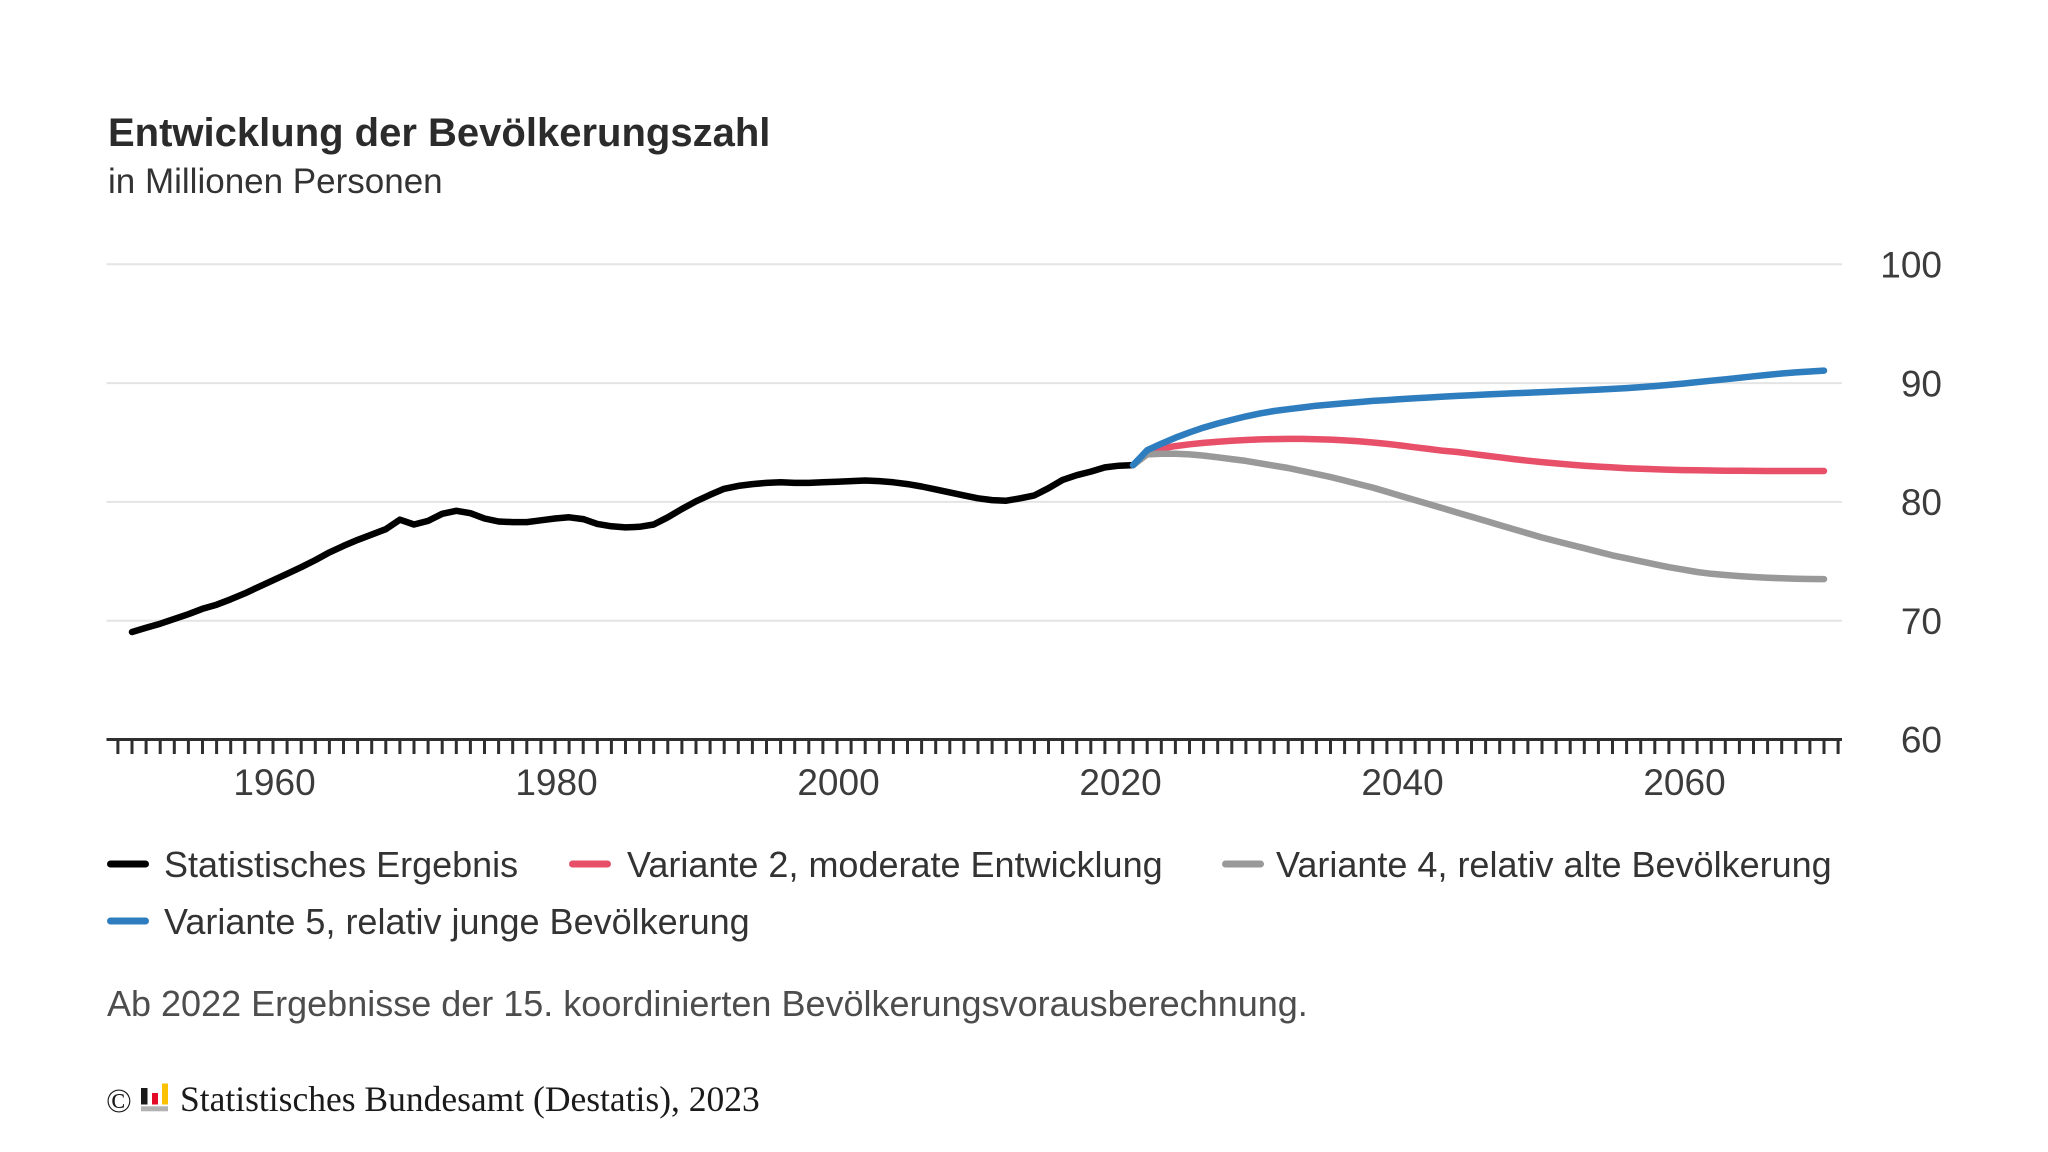  Describe the element at coordinates (1684, 782) in the screenshot. I see `svg-text: 2060` at that location.